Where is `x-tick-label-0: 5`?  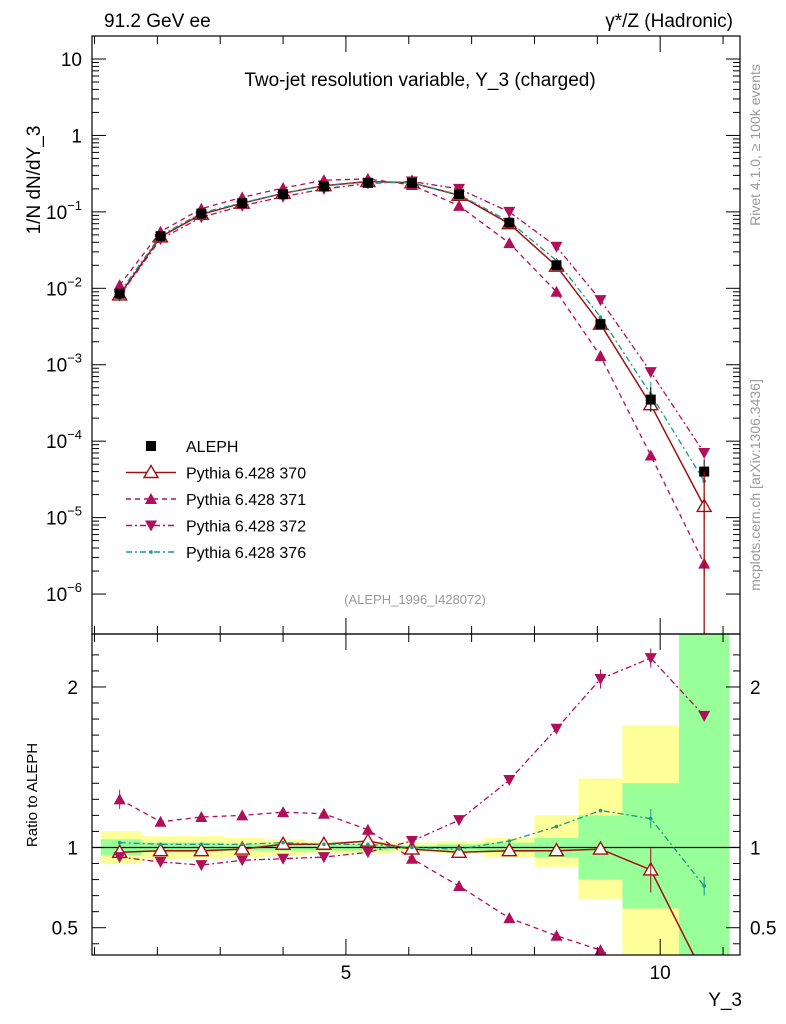
x-tick-label-0: 5 is located at coordinates (346, 973).